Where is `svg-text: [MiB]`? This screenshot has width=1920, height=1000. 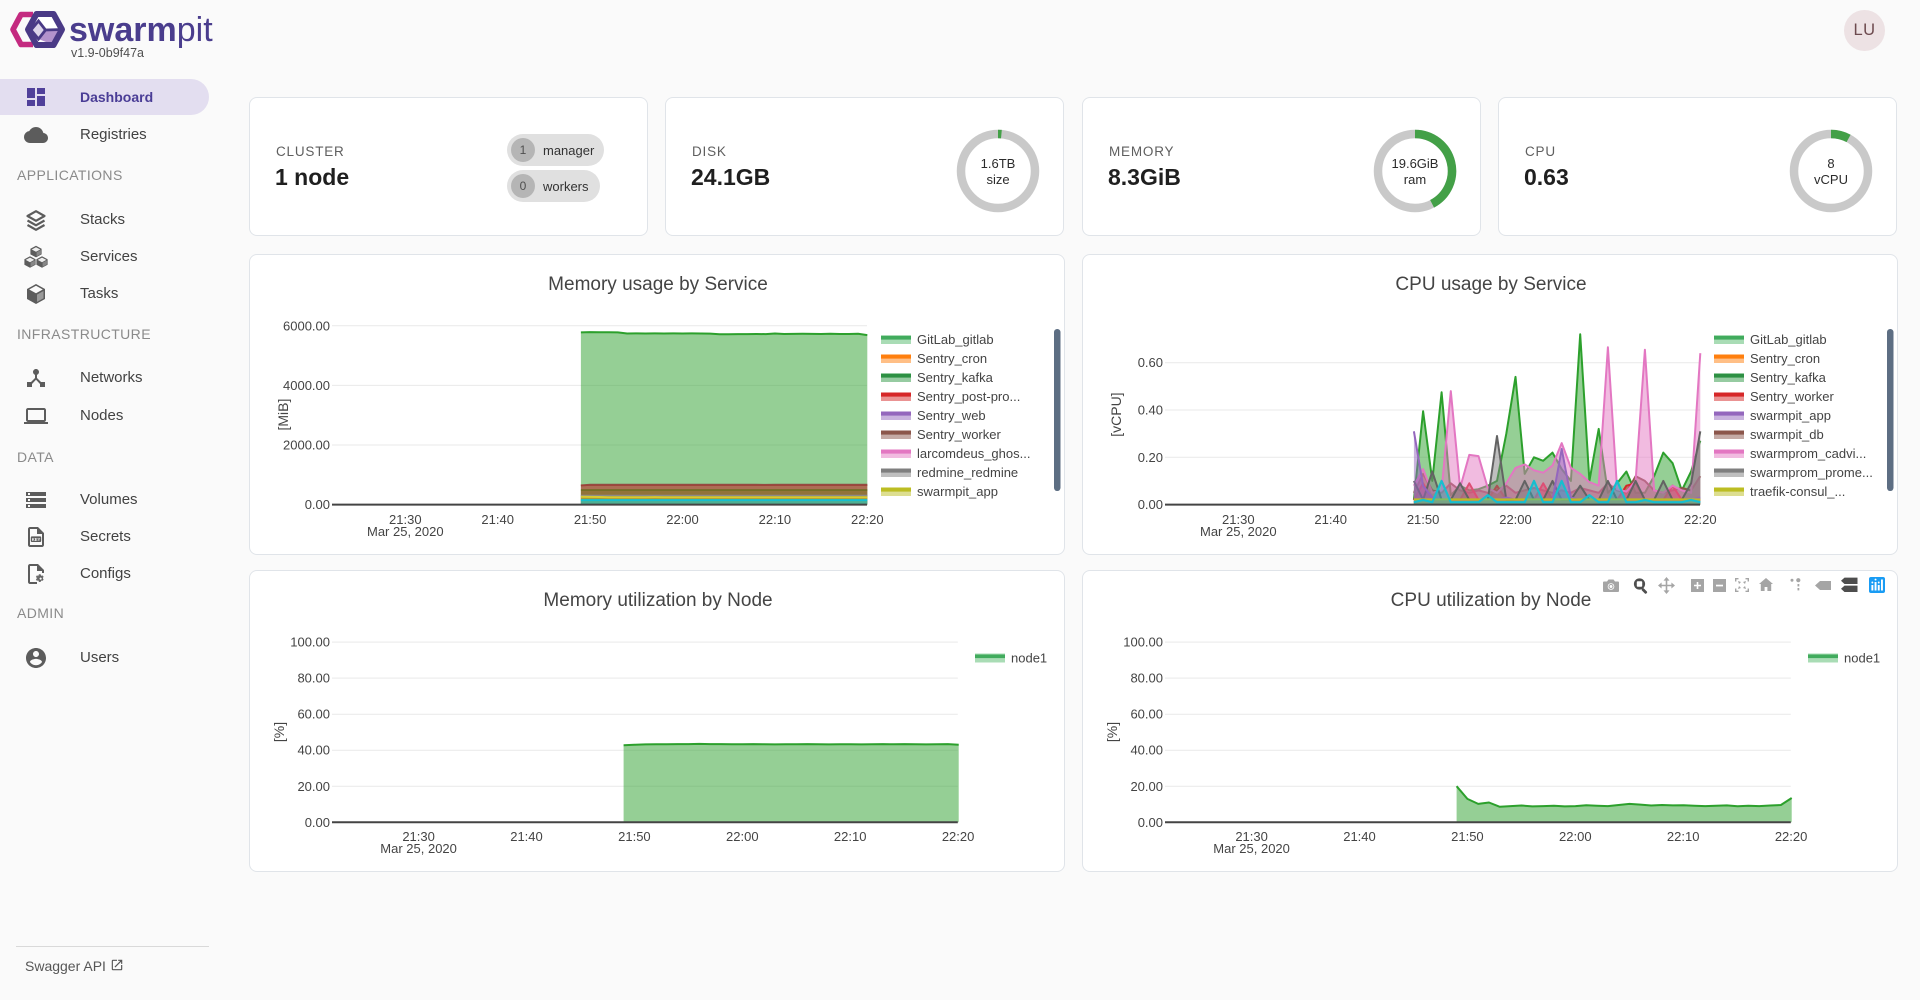 svg-text: [MiB] is located at coordinates (283, 415).